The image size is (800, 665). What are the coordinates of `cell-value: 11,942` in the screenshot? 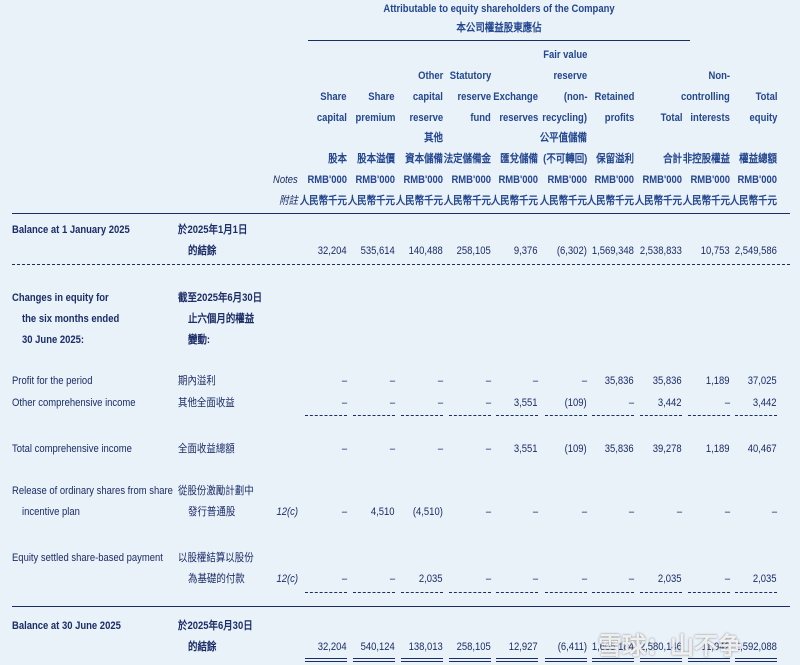 It's located at (715, 647).